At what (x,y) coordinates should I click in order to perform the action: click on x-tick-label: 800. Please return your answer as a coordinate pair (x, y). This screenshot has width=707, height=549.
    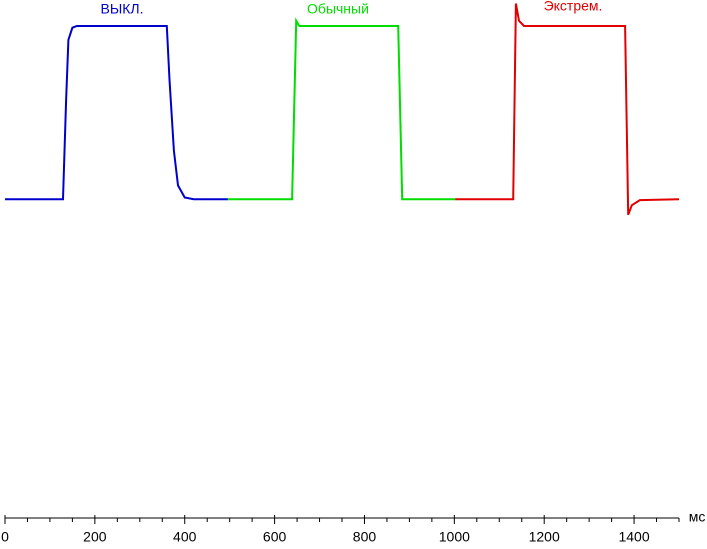
    Looking at the image, I should click on (365, 536).